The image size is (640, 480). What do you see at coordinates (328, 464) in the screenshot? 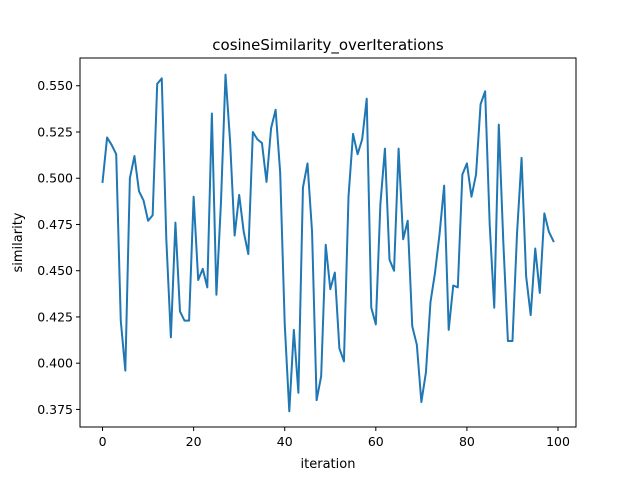
I see `x-axis-label: iteration` at bounding box center [328, 464].